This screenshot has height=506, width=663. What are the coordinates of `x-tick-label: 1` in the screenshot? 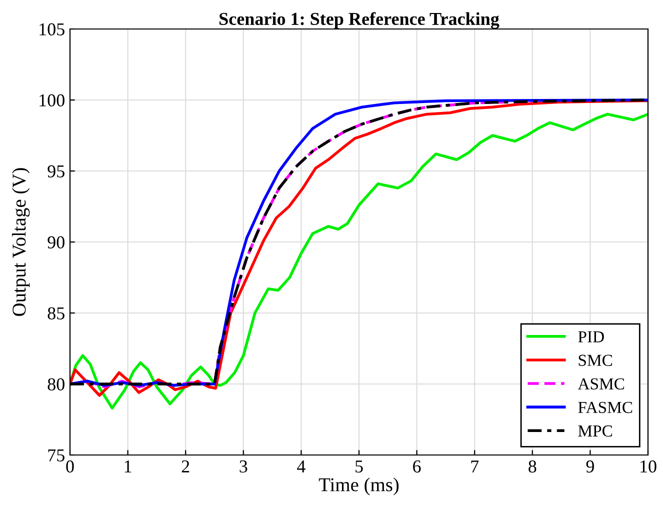 It's located at (128, 466).